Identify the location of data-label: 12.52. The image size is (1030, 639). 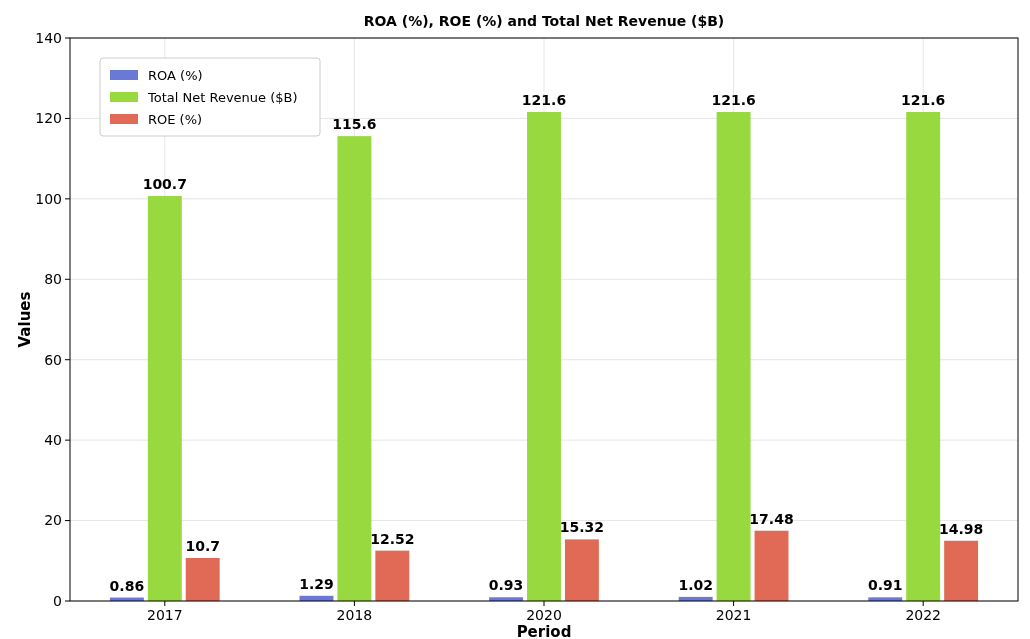
(392, 538).